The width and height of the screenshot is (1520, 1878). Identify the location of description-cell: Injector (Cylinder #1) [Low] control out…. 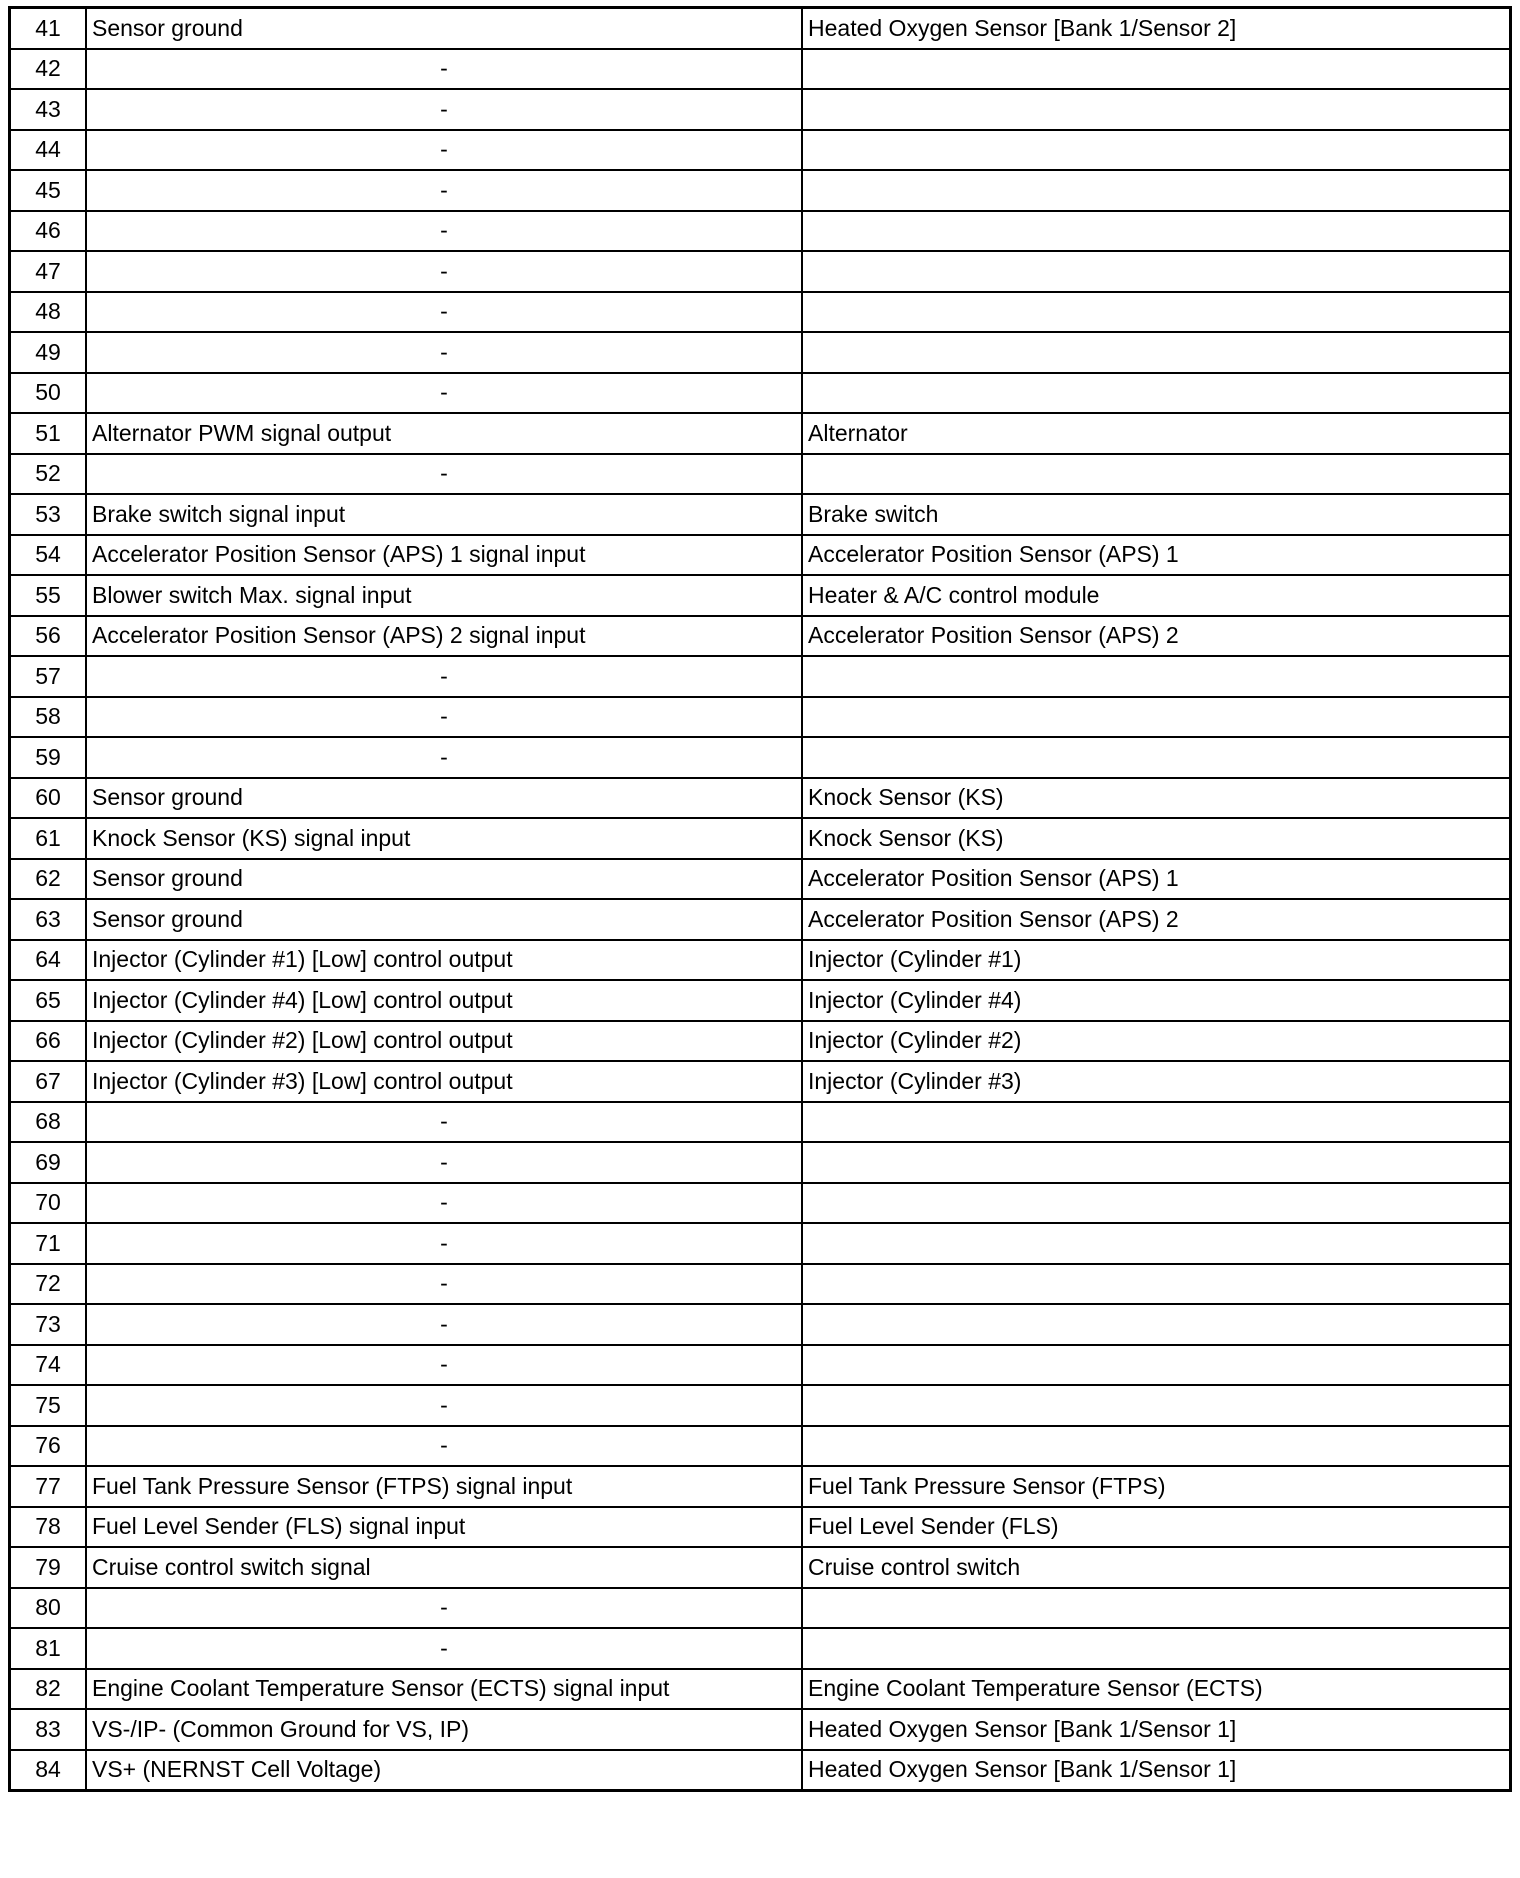
(444, 959).